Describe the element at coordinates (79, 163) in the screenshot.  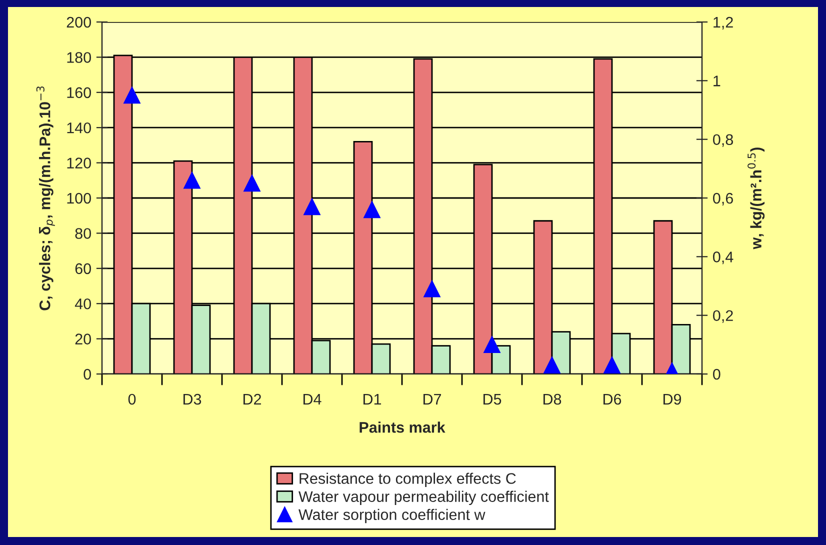
I see `y-tick-label: 120` at that location.